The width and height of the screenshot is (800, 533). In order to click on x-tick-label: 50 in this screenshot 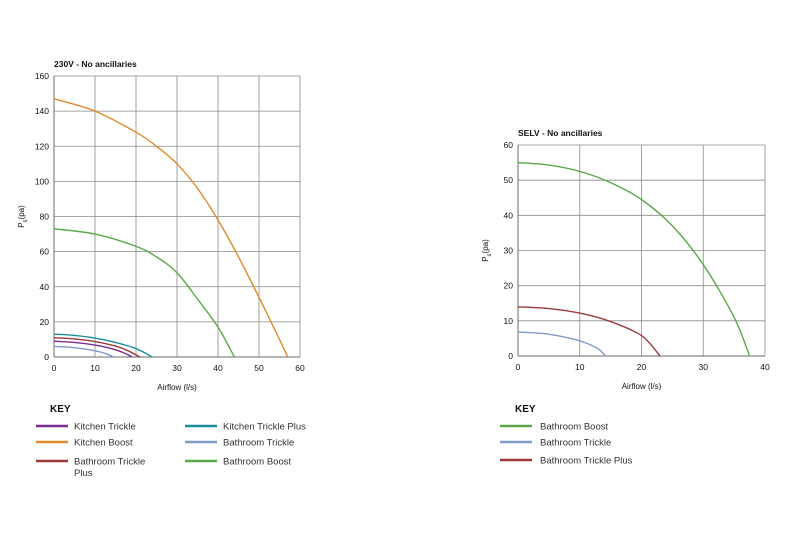, I will do `click(259, 368)`.